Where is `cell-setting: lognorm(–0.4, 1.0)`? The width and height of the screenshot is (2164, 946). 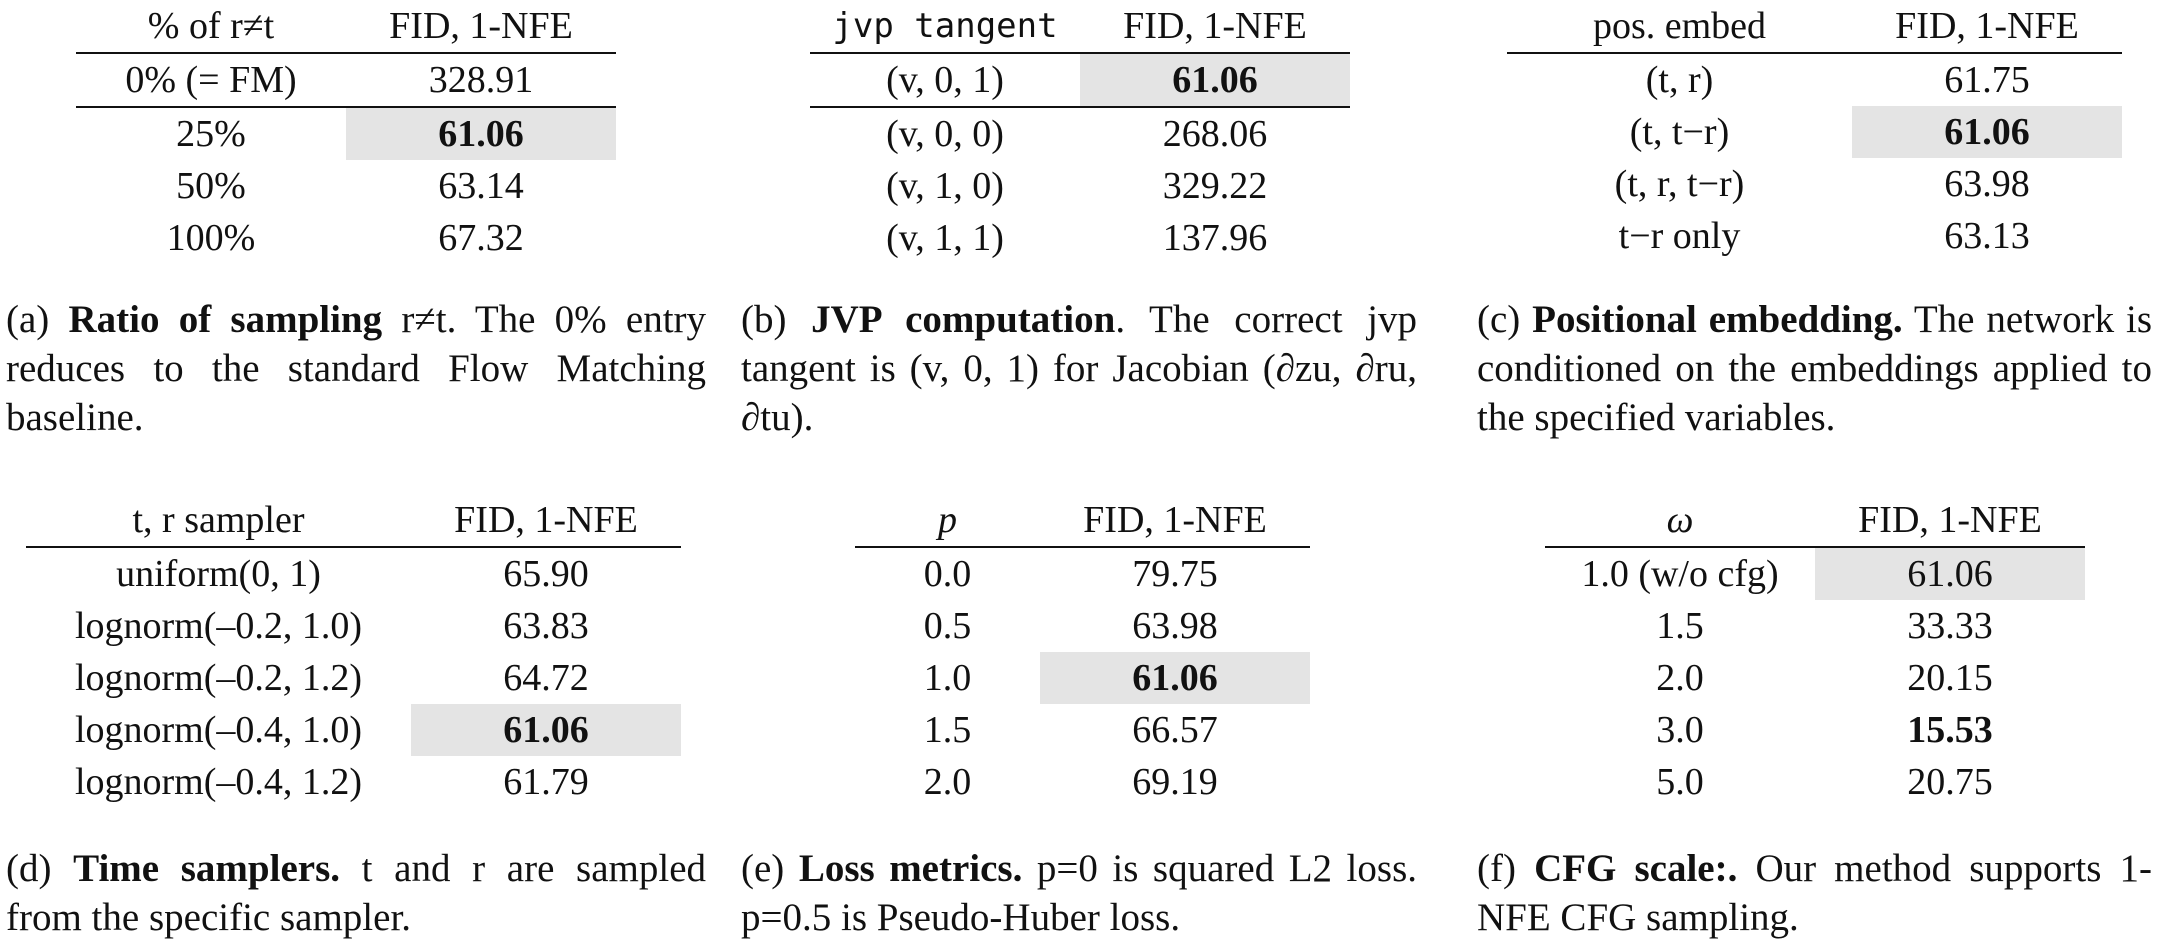 cell-setting: lognorm(–0.4, 1.0) is located at coordinates (218, 730).